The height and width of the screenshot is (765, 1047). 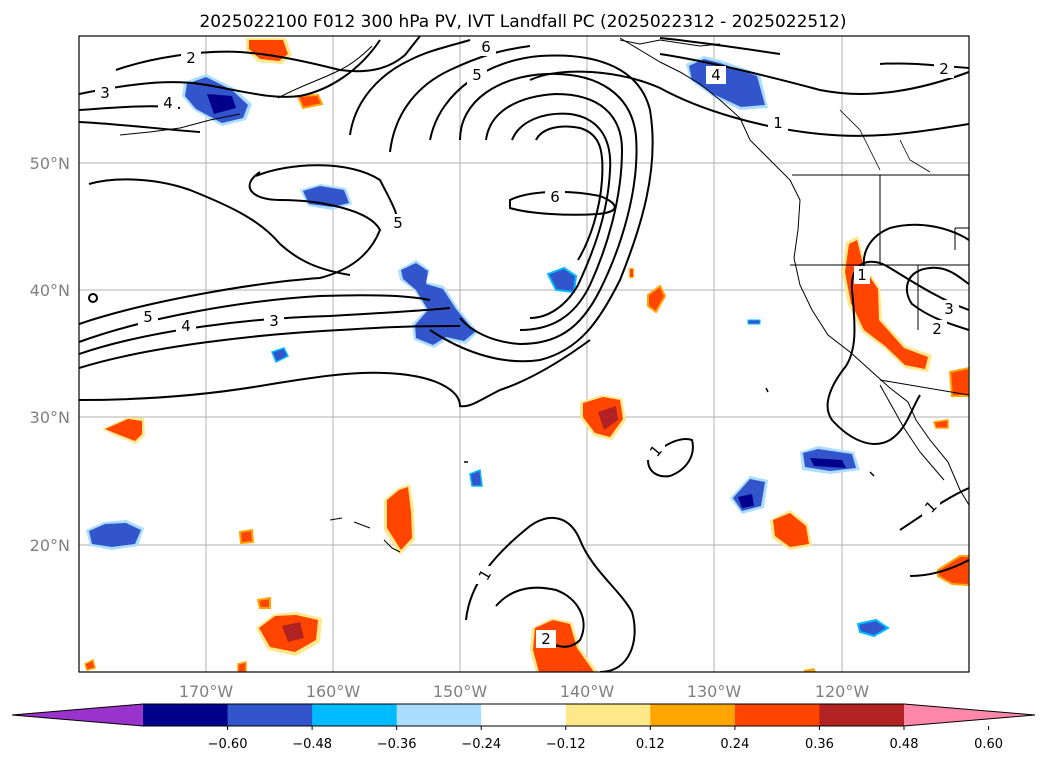 What do you see at coordinates (885, 141) in the screenshot?
I see `interior-borders` at bounding box center [885, 141].